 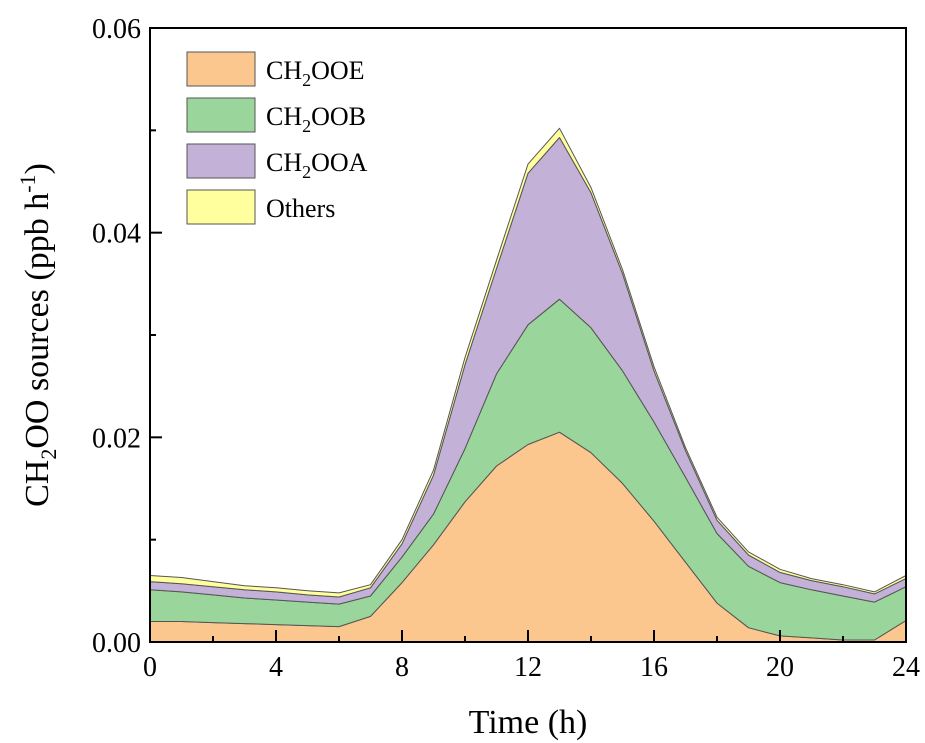 I want to click on x-tick-label: 24, so click(x=906, y=667).